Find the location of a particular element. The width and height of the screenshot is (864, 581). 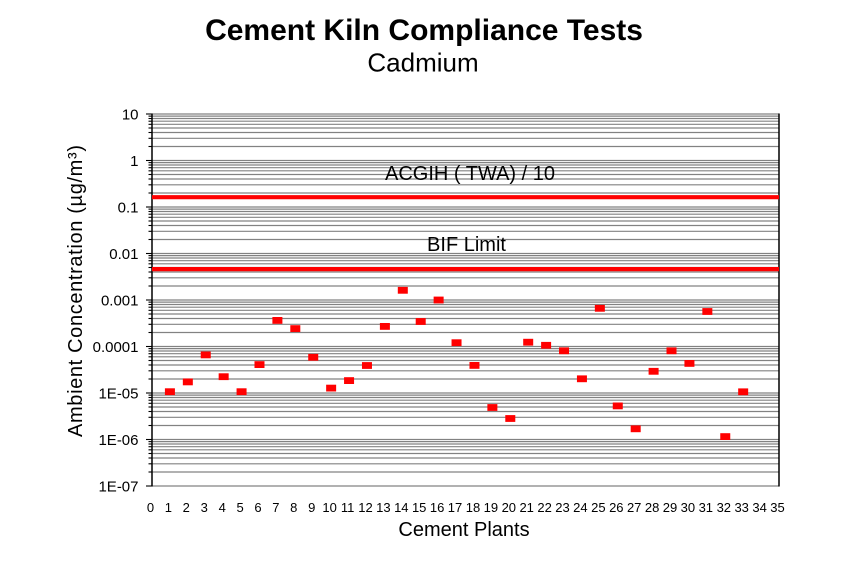

svg-text: 15 is located at coordinates (419, 507).